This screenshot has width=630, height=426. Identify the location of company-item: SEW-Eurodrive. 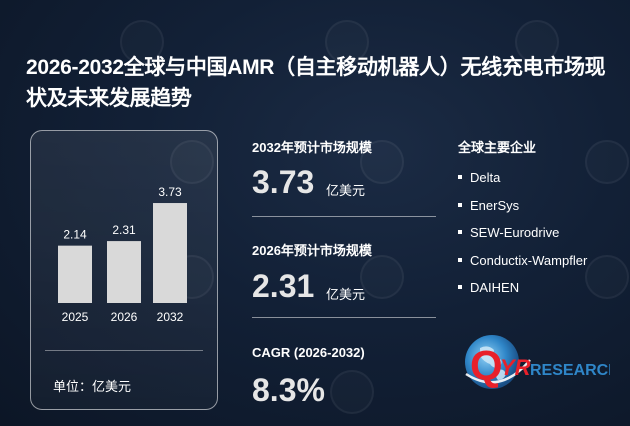
(522, 239).